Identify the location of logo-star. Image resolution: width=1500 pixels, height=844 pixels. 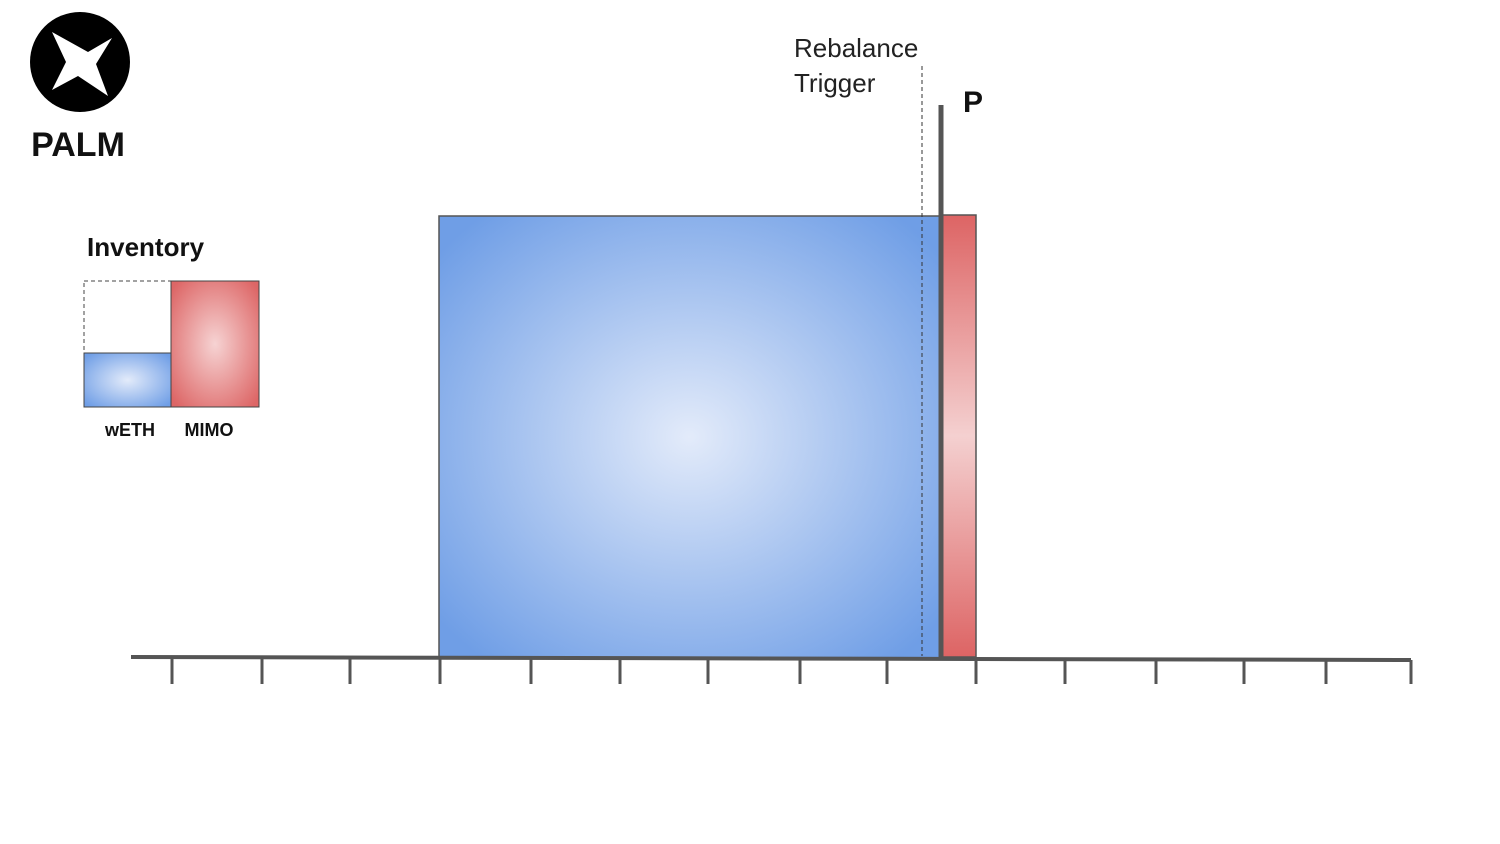
(82, 64).